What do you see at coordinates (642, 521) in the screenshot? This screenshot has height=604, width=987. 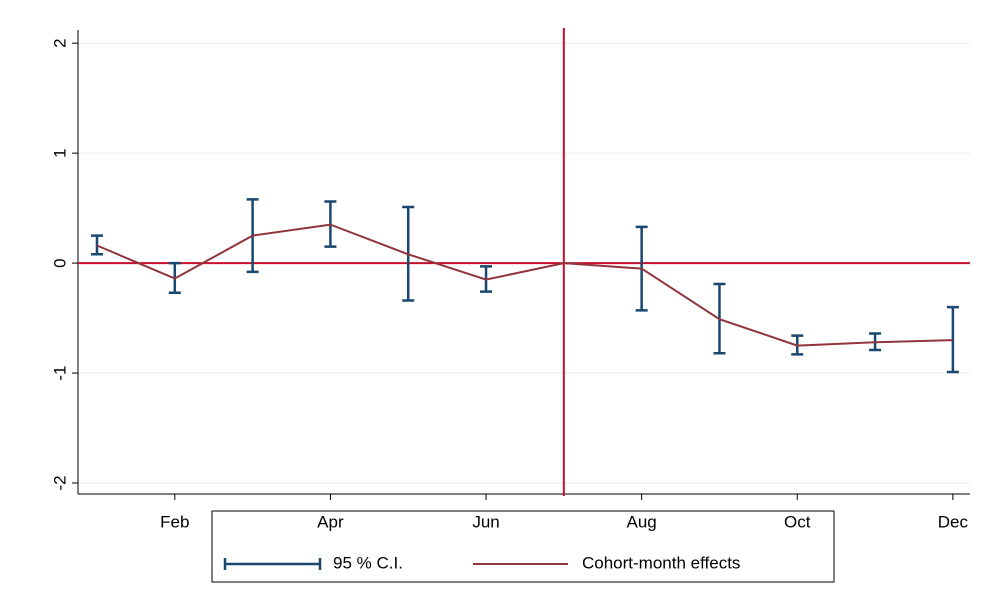 I see `x-tick-label: Aug` at bounding box center [642, 521].